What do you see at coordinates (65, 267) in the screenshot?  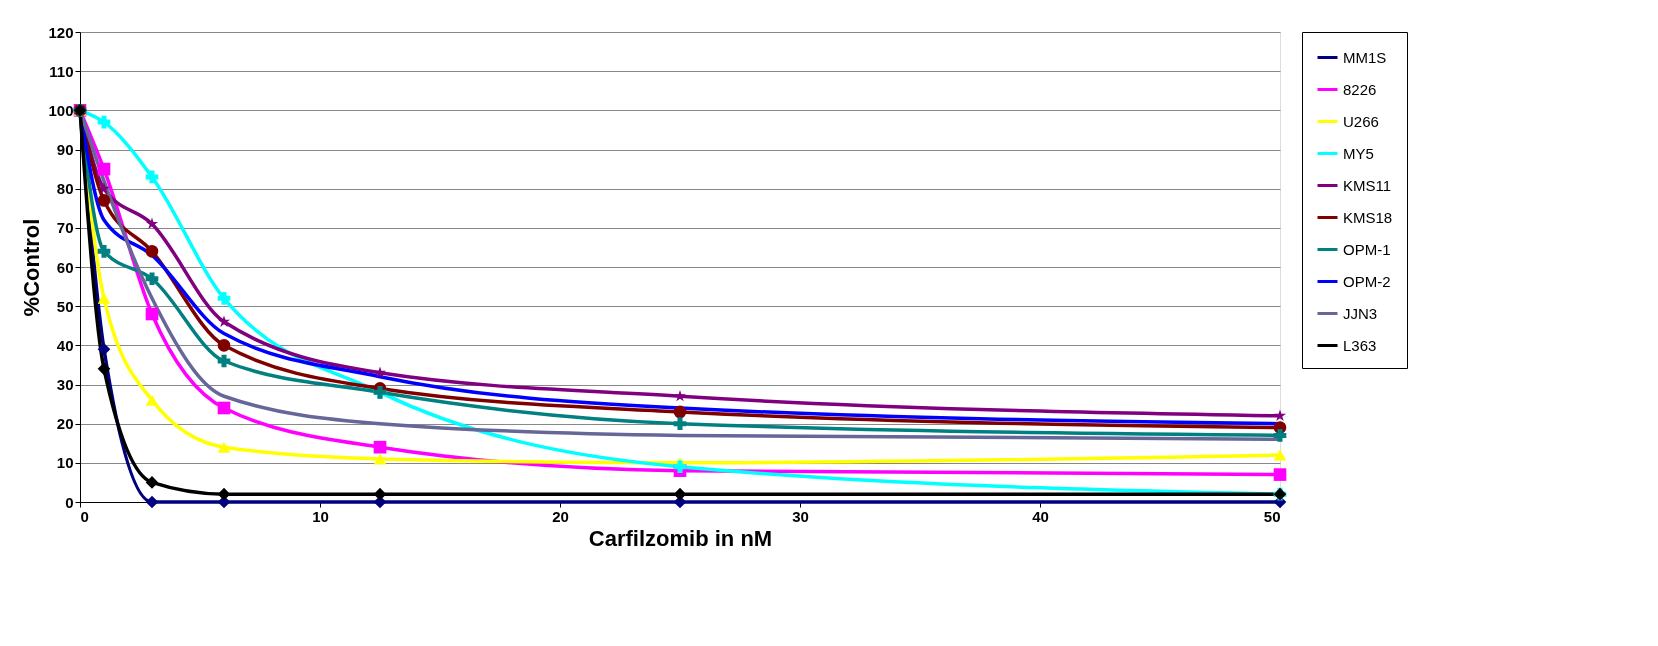 I see `y-tick-label: 60` at bounding box center [65, 267].